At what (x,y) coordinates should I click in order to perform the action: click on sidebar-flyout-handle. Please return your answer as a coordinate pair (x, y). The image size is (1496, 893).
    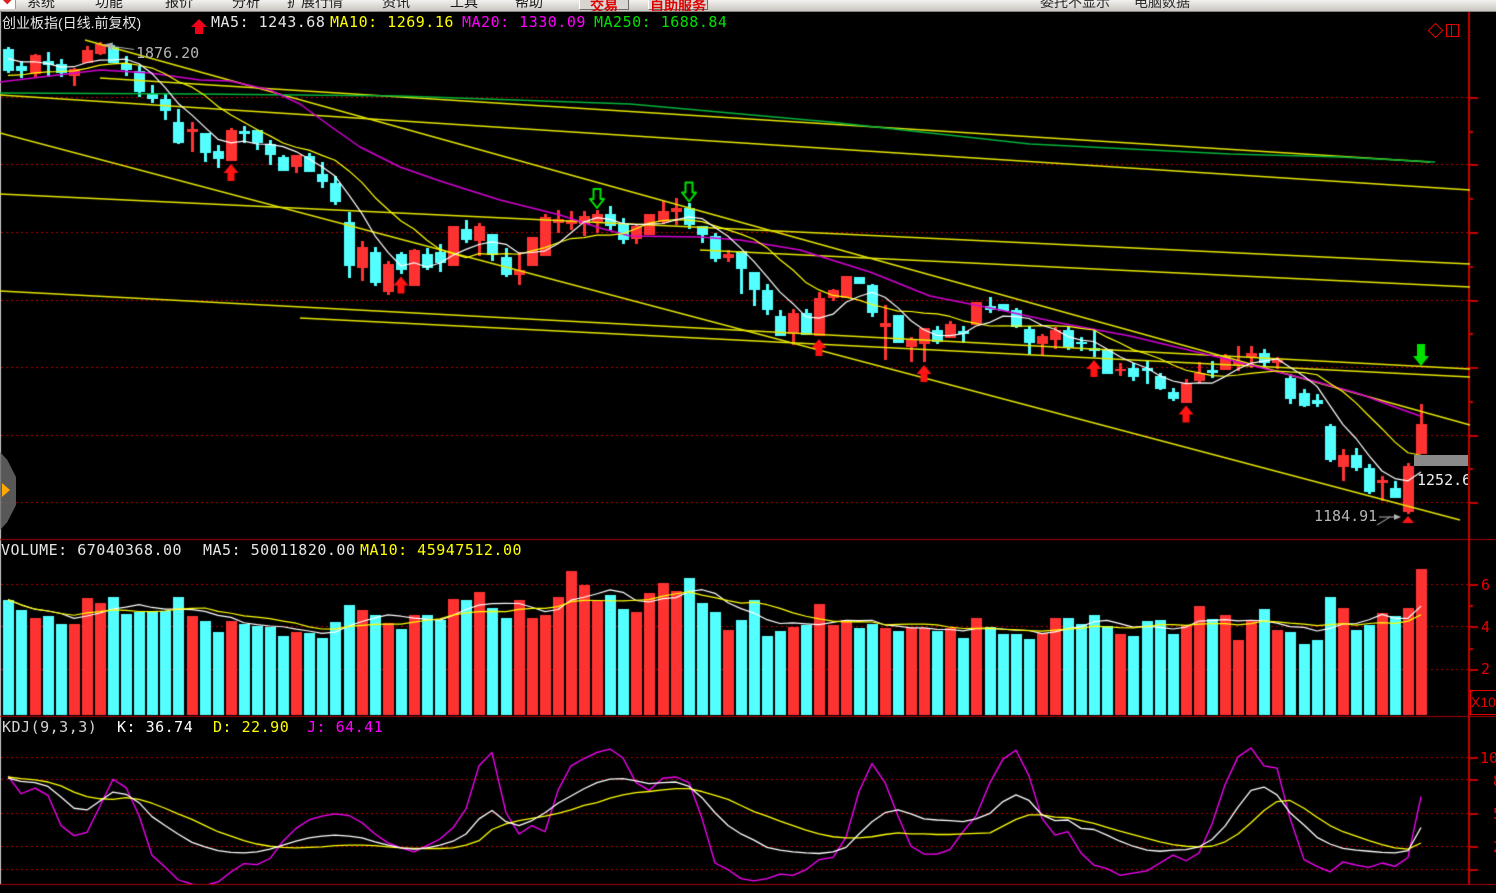
    Looking at the image, I should click on (8, 491).